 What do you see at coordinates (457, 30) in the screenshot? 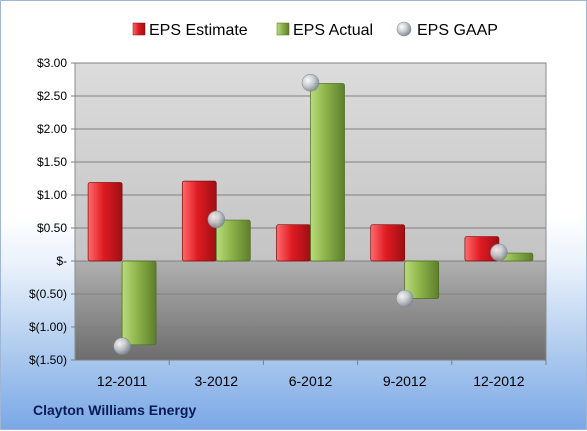
I see `legend-label-gaap: EPS GAAP` at bounding box center [457, 30].